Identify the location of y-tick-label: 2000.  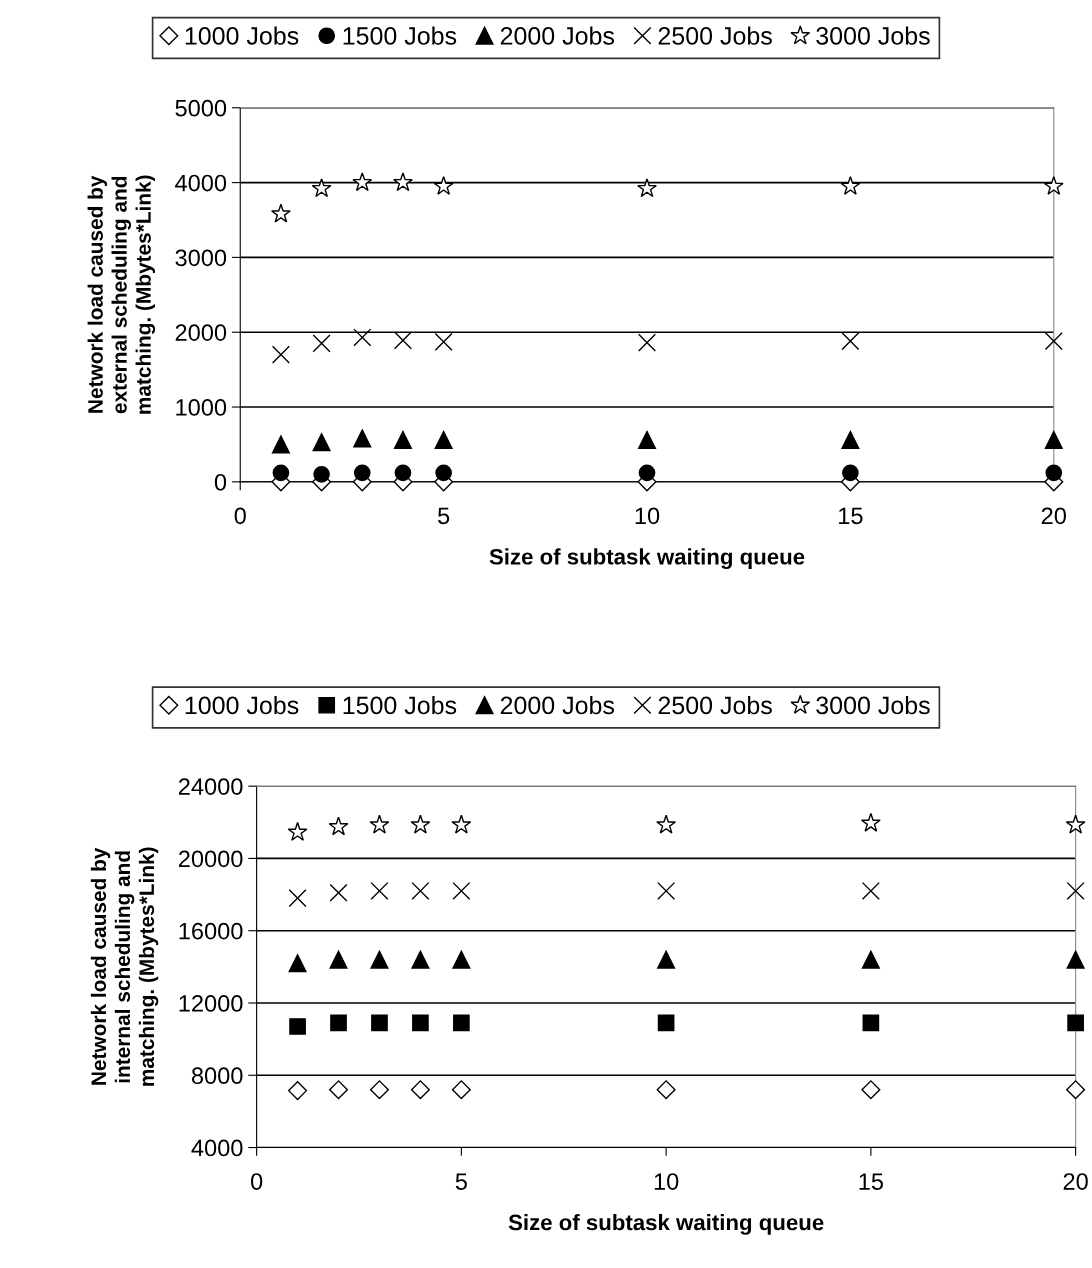
(201, 332).